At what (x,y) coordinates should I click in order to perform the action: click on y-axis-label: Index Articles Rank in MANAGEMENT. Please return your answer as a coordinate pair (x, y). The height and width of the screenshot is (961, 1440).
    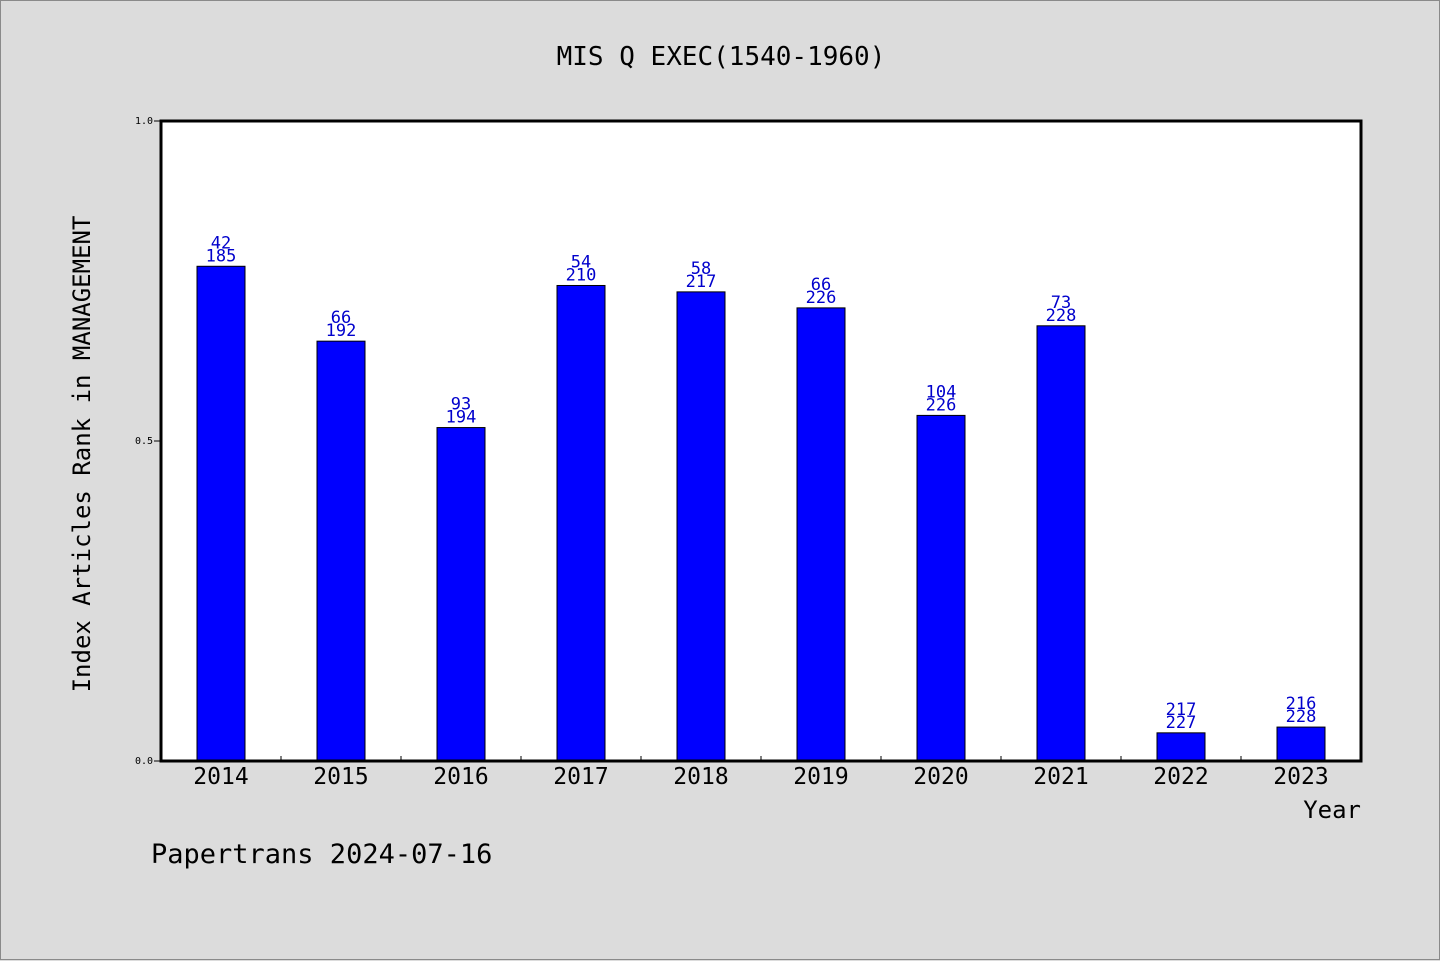
    Looking at the image, I should click on (82, 454).